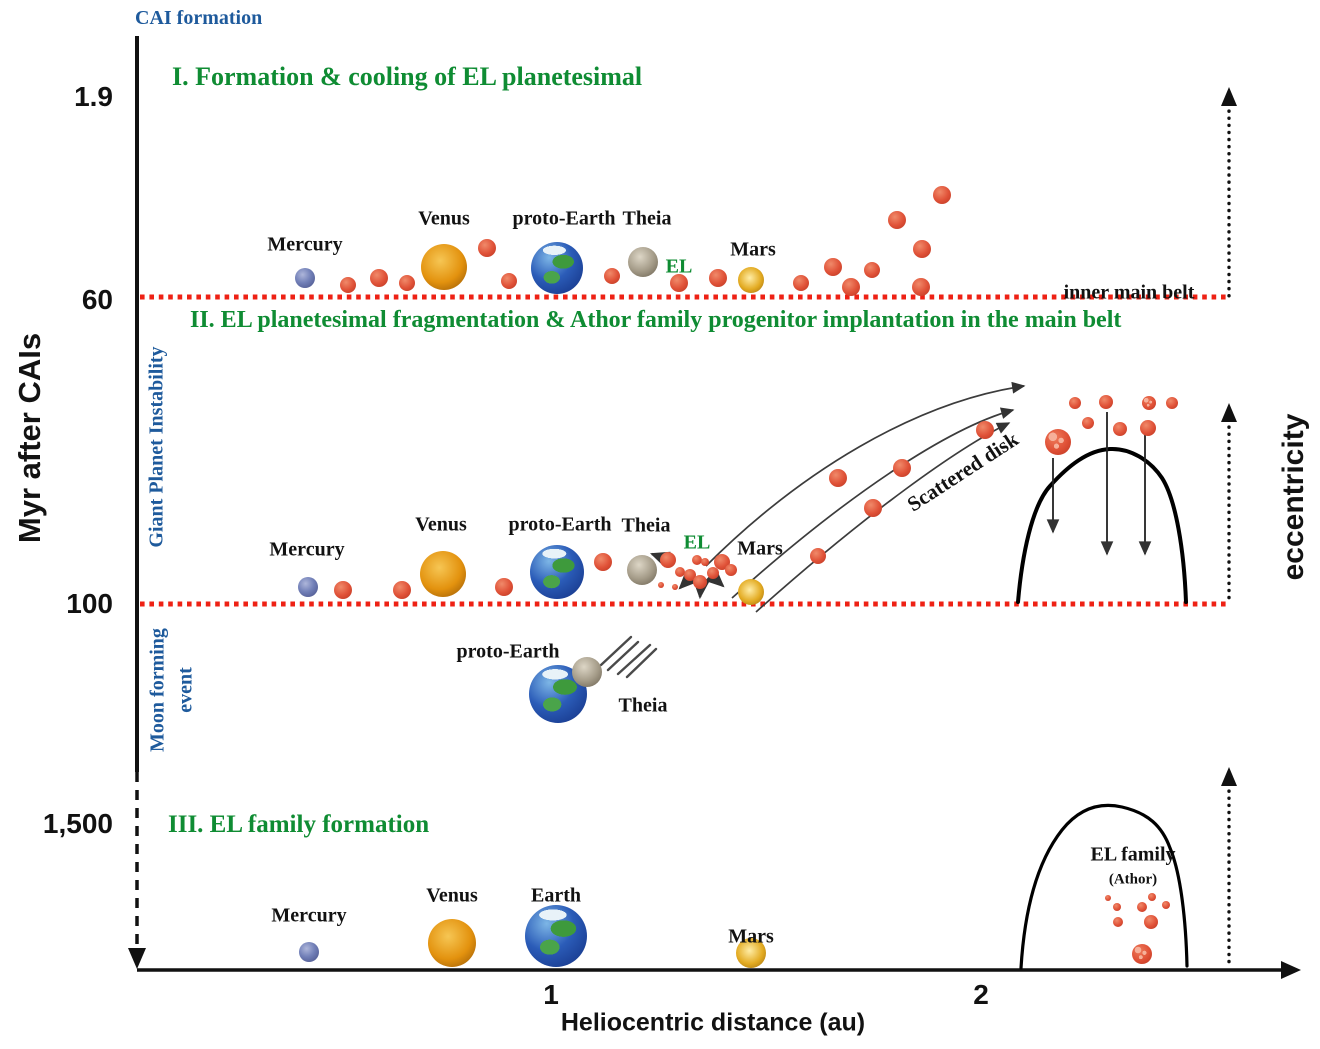  What do you see at coordinates (557, 268) in the screenshot?
I see `earth-planet-panel1` at bounding box center [557, 268].